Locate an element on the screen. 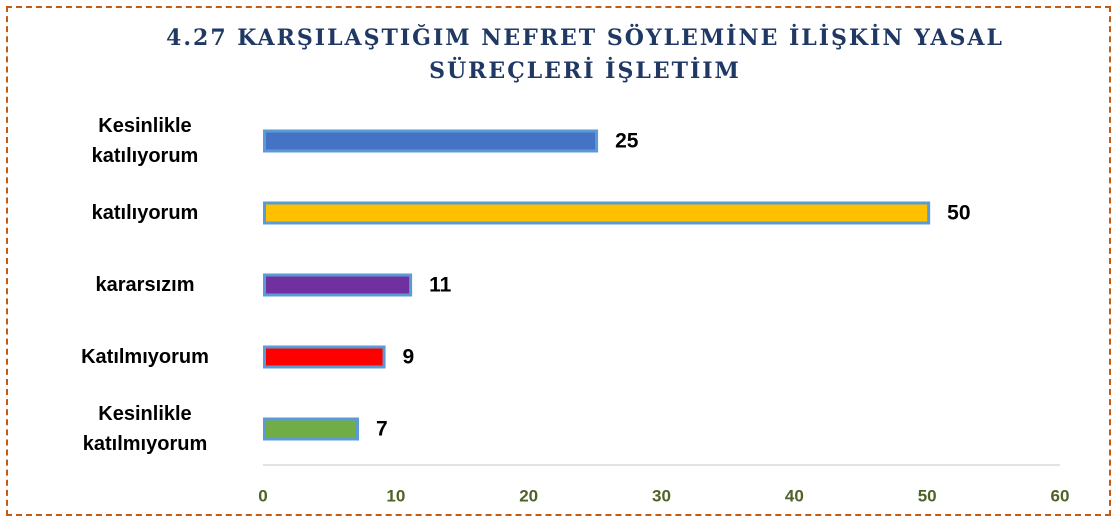 Image resolution: width=1117 pixels, height=522 pixels. value-label: 7 is located at coordinates (382, 429).